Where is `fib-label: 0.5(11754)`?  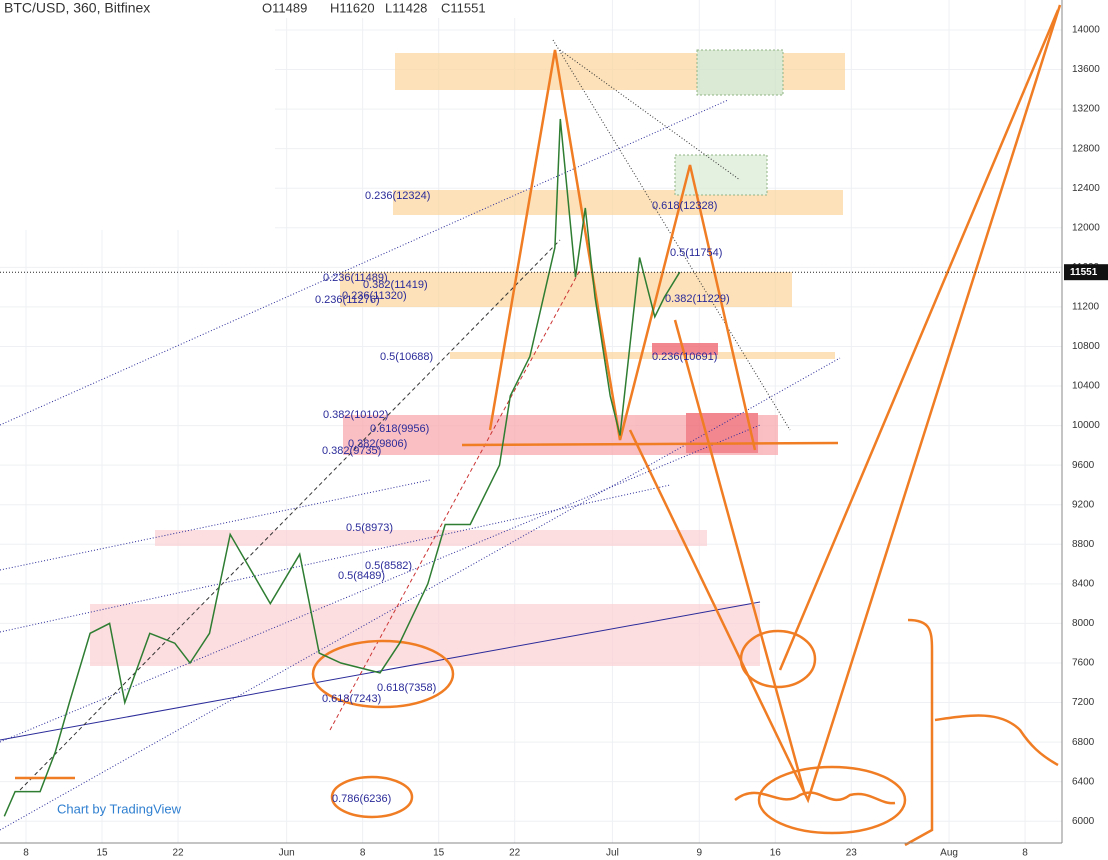
fib-label: 0.5(11754) is located at coordinates (696, 253).